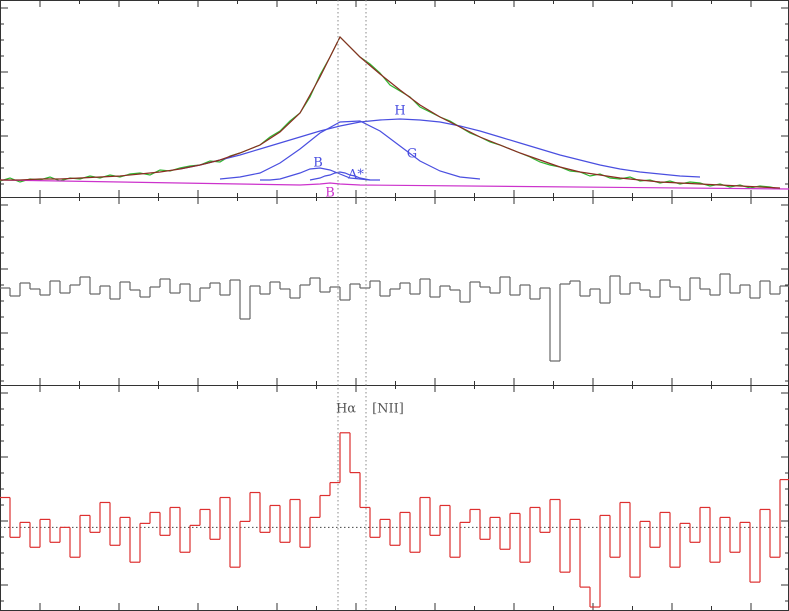 Image resolution: width=789 pixels, height=611 pixels. Describe the element at coordinates (346, 409) in the screenshot. I see `marker-label: Hα` at that location.